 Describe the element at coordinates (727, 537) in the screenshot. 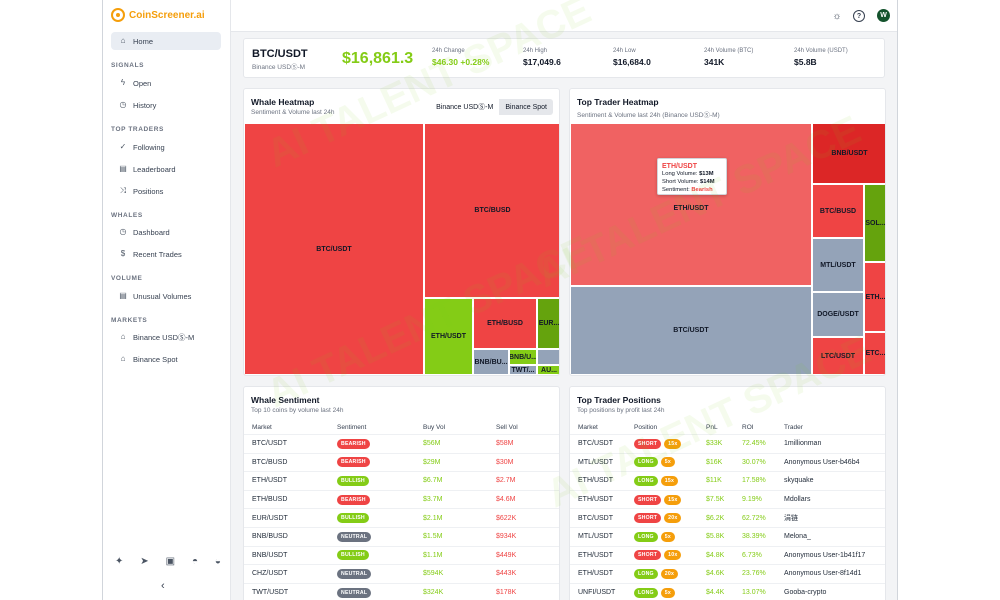

I see `table-row: MTL/USDT LONG 5x $5.8K 38.39% Melona_` at that location.